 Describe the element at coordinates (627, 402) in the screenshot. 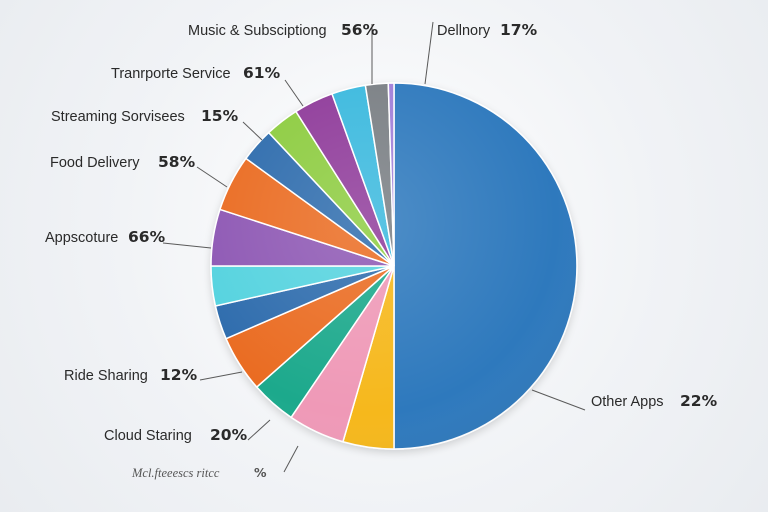

I see `svg-text: Other Apps` at that location.